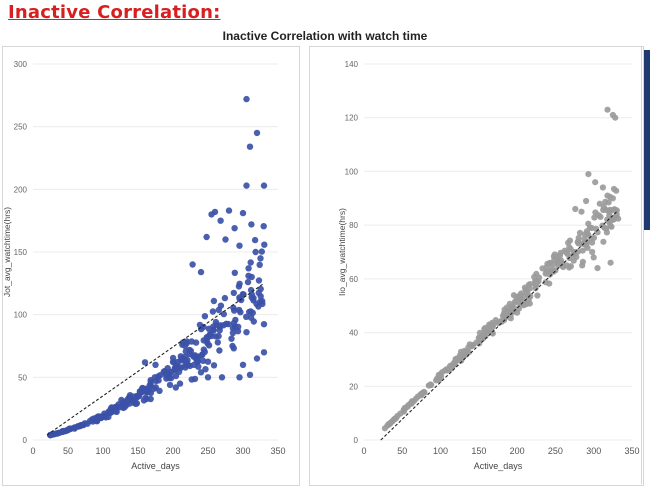 Image resolution: width=650 pixels, height=486 pixels. Describe the element at coordinates (21, 64) in the screenshot. I see `y-tick-label: 300` at that location.